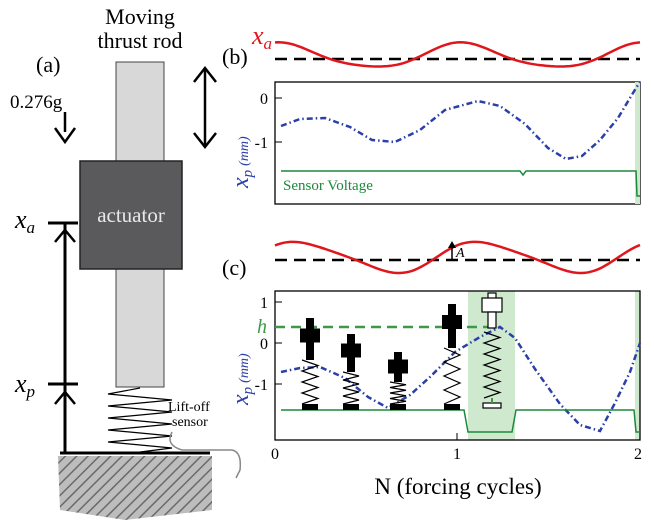  Describe the element at coordinates (401, 351) in the screenshot. I see `particle-figures` at that location.